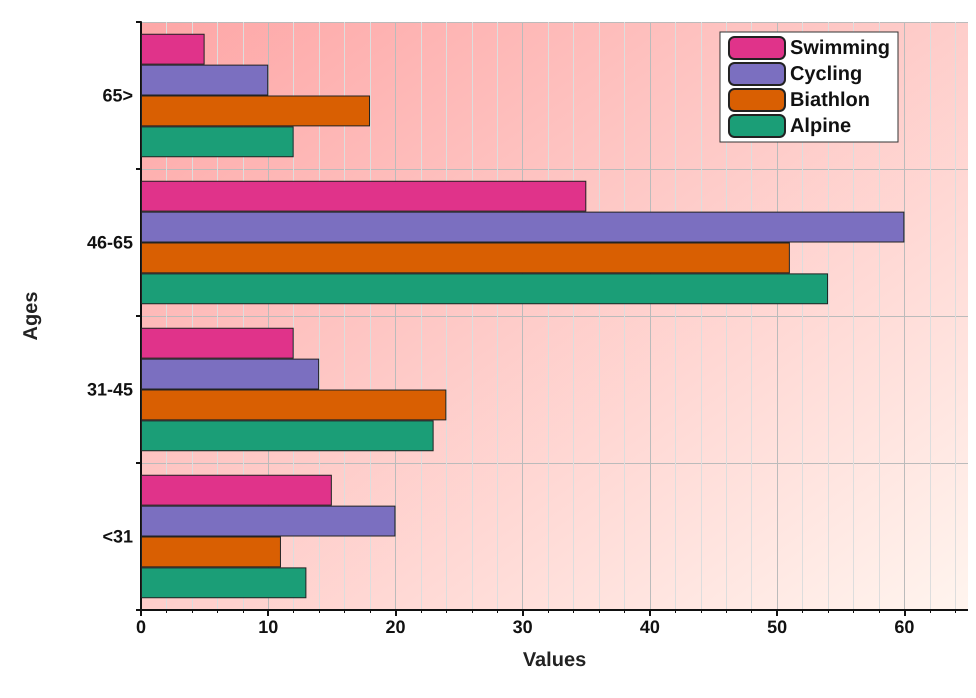 The height and width of the screenshot is (698, 976). What do you see at coordinates (31, 316) in the screenshot?
I see `y-axis-title: Ages` at bounding box center [31, 316].